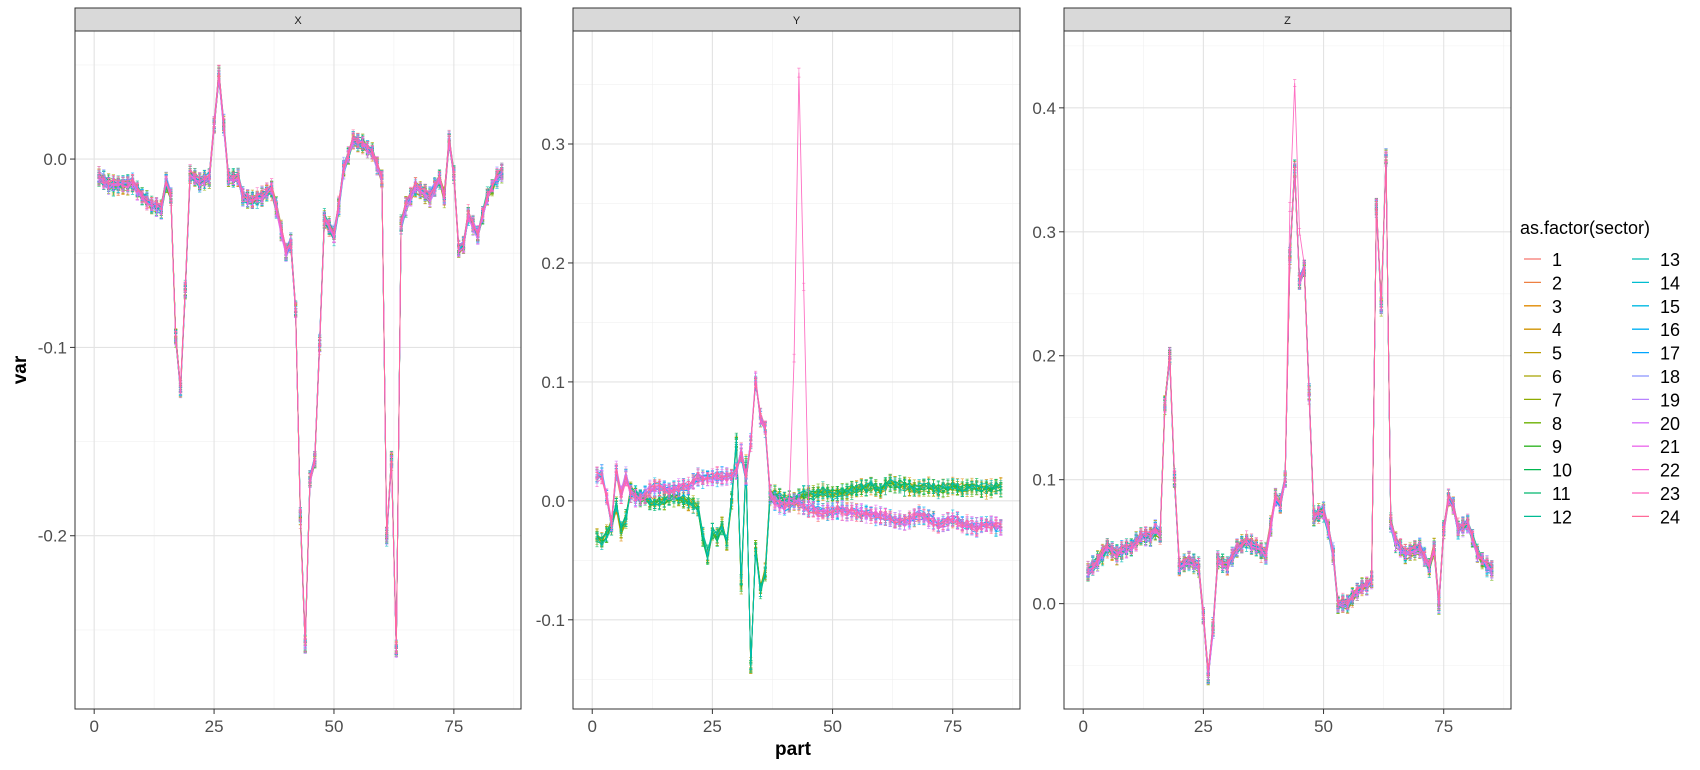 Image resolution: width=1700 pixels, height=770 pixels. What do you see at coordinates (793, 749) in the screenshot?
I see `x-axis-title: part` at bounding box center [793, 749].